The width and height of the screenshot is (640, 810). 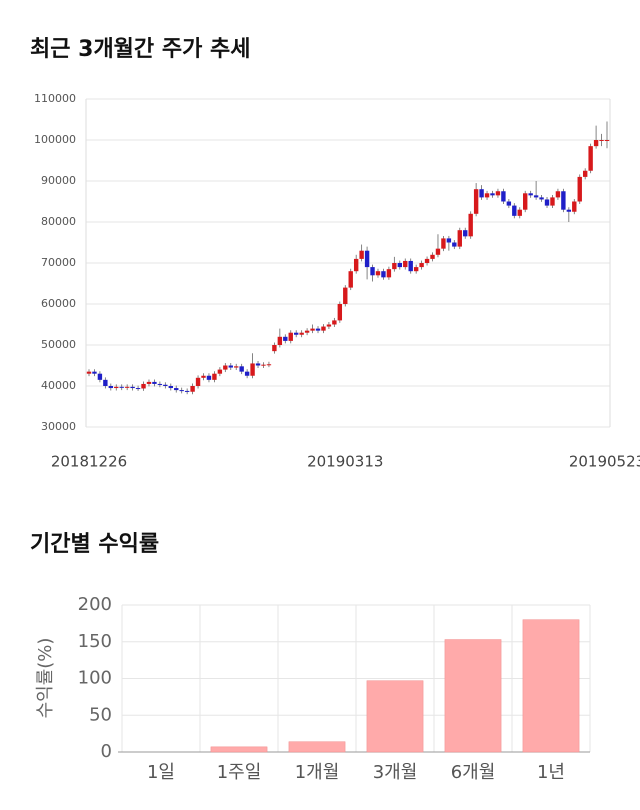 What do you see at coordinates (604, 462) in the screenshot?
I see `x-tick-label: 20190523` at bounding box center [604, 462].